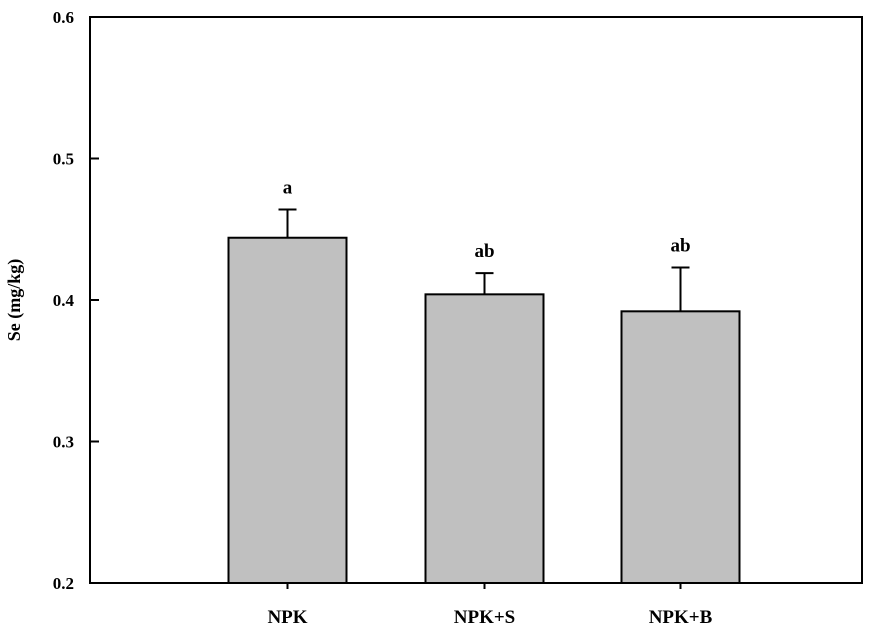 The width and height of the screenshot is (886, 630). Describe the element at coordinates (76, 300) in the screenshot. I see `y-axis: 0.2 0.3 0.4 0.5 0.6` at that location.